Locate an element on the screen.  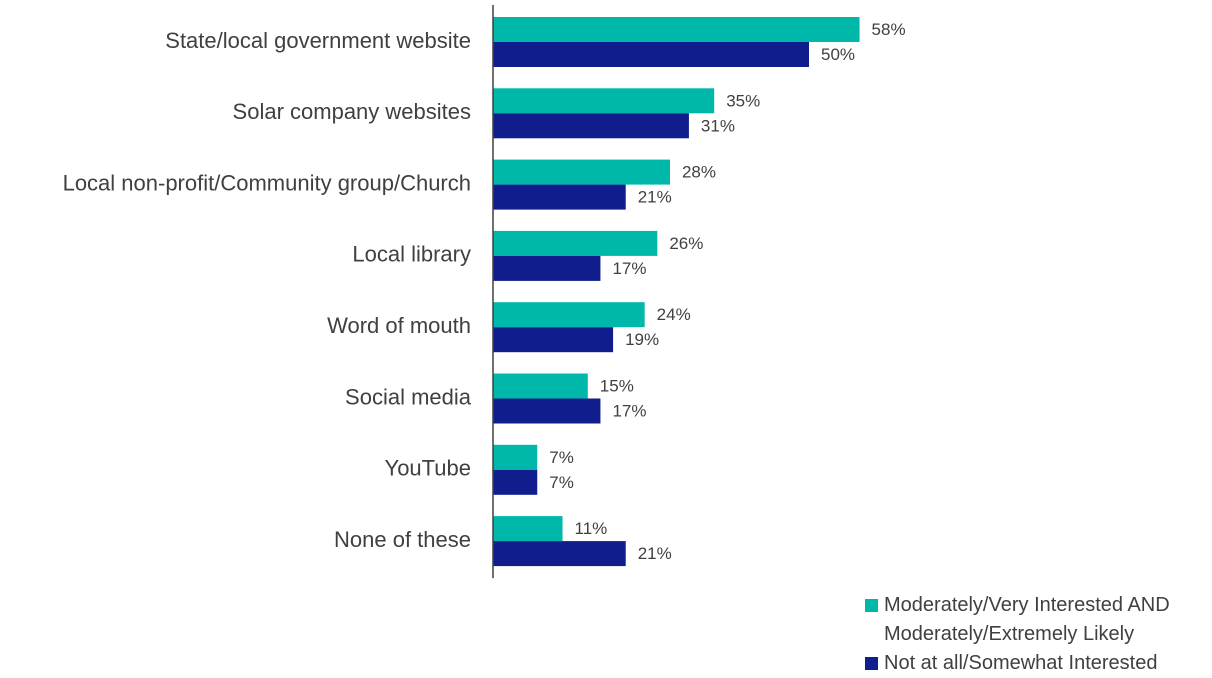
bar-series-2-solar-company-websites is located at coordinates (591, 126).